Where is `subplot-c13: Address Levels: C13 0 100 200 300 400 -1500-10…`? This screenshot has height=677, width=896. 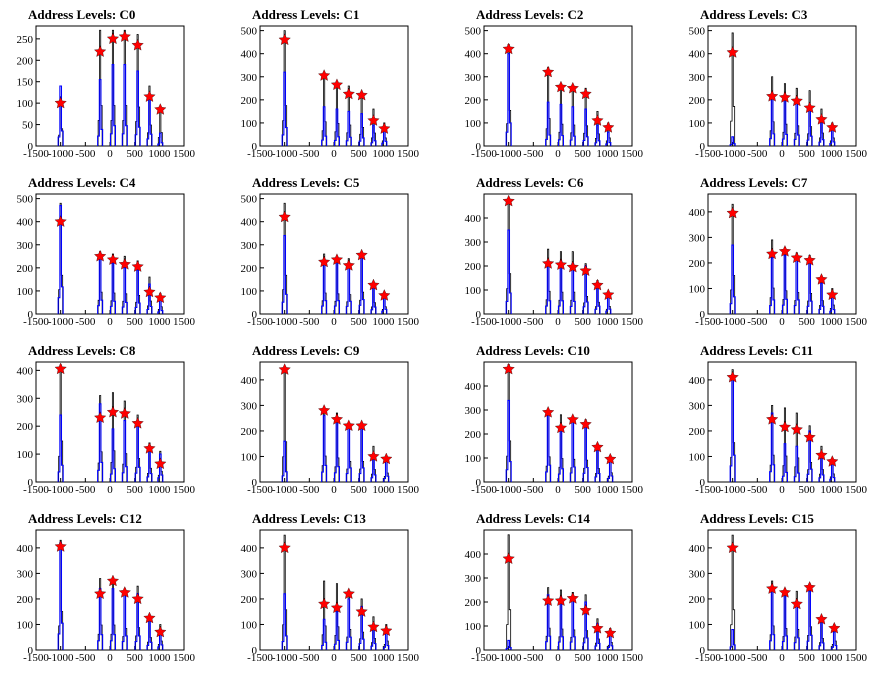 subplot-c13: Address Levels: C13 0 100 200 300 400 -1500-10… is located at coordinates (330, 587).